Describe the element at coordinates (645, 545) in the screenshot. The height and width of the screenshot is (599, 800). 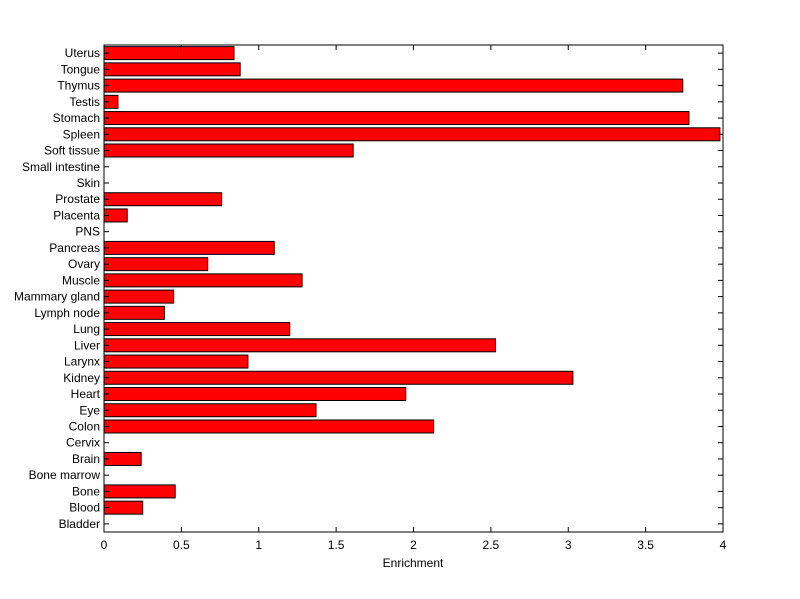
I see `x-tick-label: 3.5` at that location.